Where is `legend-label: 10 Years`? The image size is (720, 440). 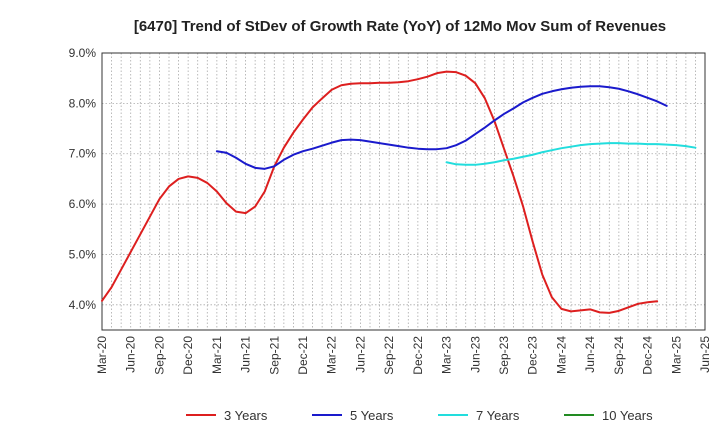 legend-label: 10 Years is located at coordinates (627, 415).